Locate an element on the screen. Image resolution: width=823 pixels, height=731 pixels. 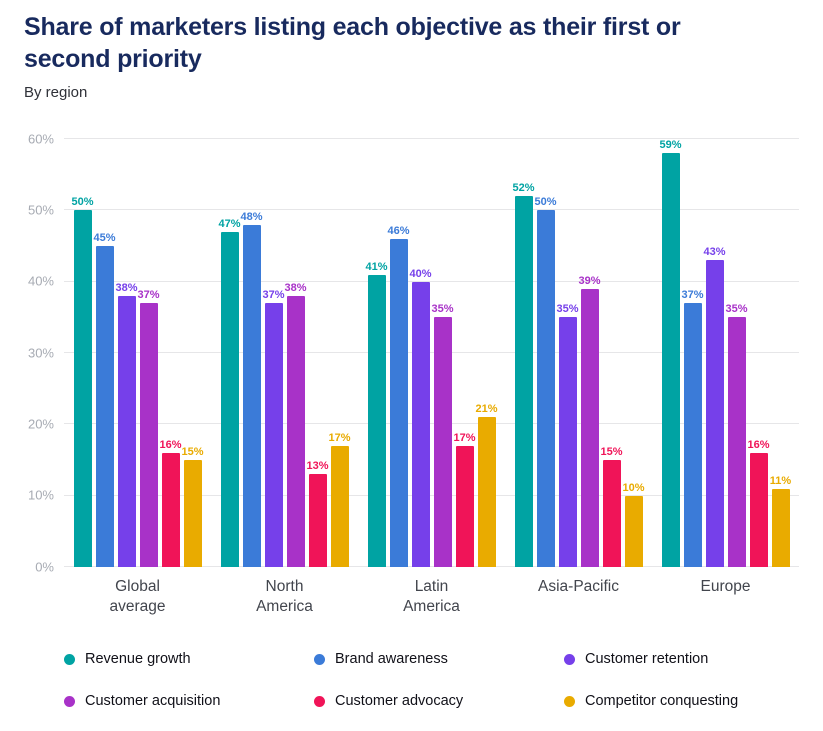
y-axis-tick-label: 20% is located at coordinates (40, 424).